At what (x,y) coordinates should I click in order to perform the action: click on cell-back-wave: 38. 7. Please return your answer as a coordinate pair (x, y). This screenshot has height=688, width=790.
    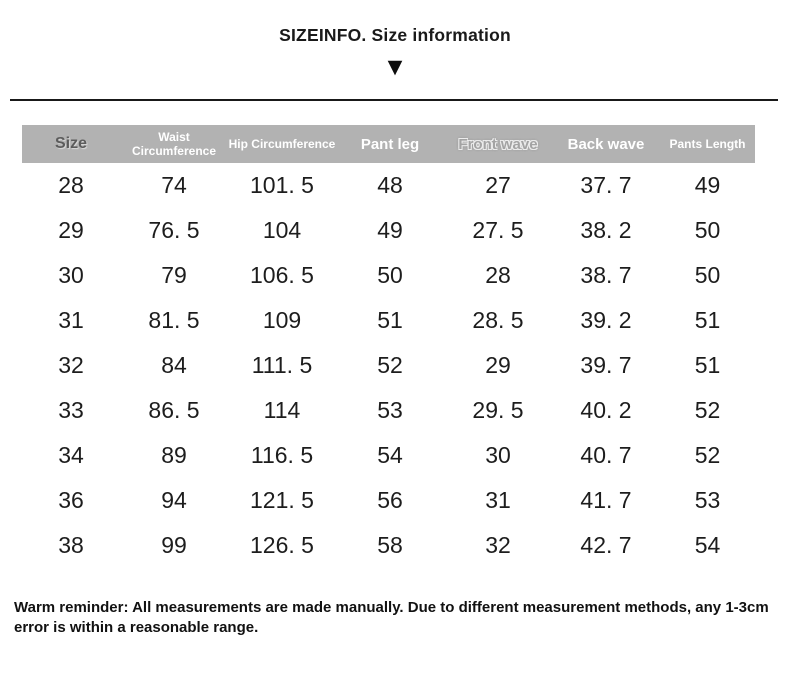
    Looking at the image, I should click on (606, 275).